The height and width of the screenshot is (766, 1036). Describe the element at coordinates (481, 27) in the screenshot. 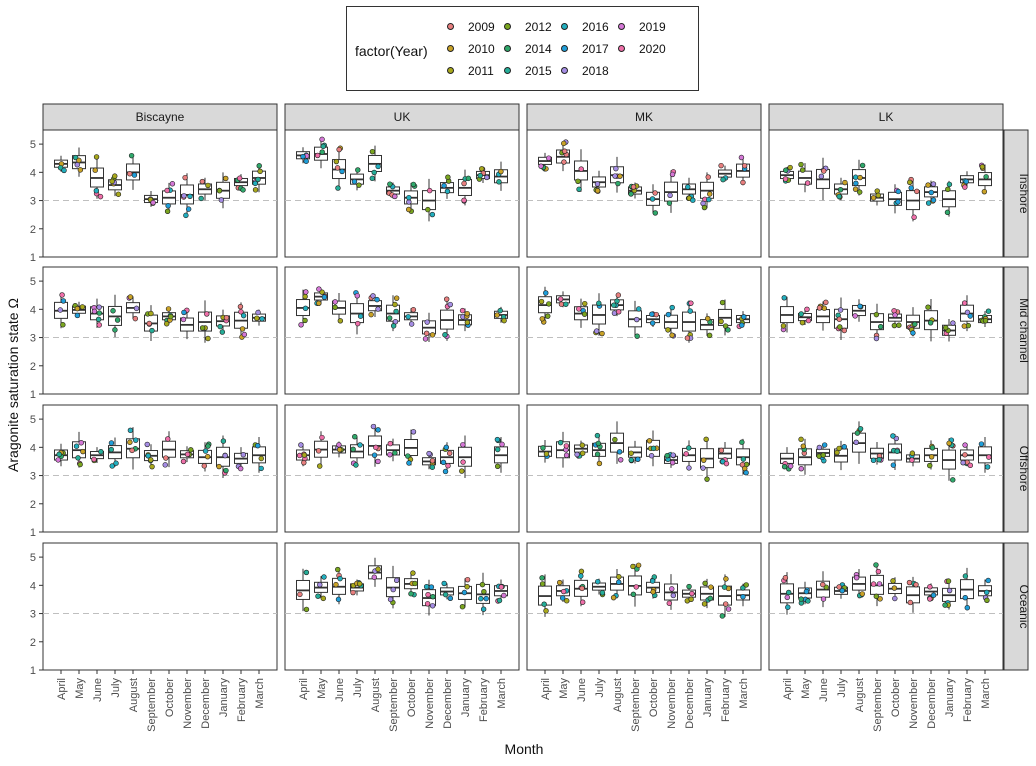

I see `legend-label: 2009` at that location.